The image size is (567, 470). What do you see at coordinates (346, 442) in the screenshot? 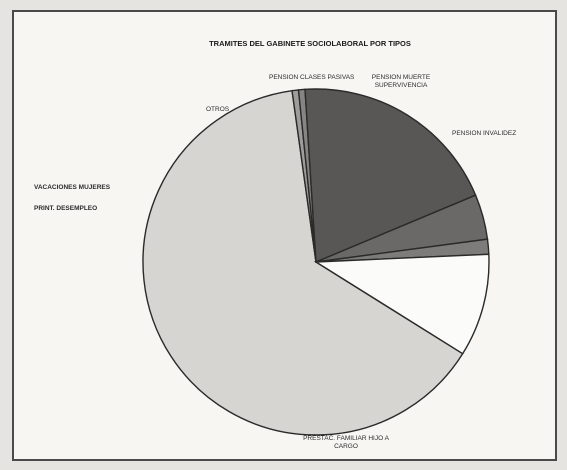
I see `slice-label-prestac-familiar-hijo-a-cargo: PRESTAC. FAMILIAR HIJO A CARGO` at bounding box center [346, 442].